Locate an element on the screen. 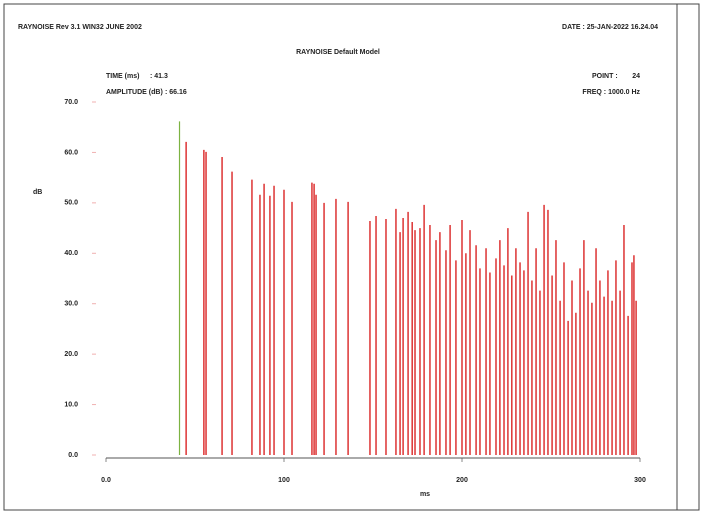 This screenshot has height=515, width=704. amplitude-label: AMPLITUDE (dB) is located at coordinates (134, 92).